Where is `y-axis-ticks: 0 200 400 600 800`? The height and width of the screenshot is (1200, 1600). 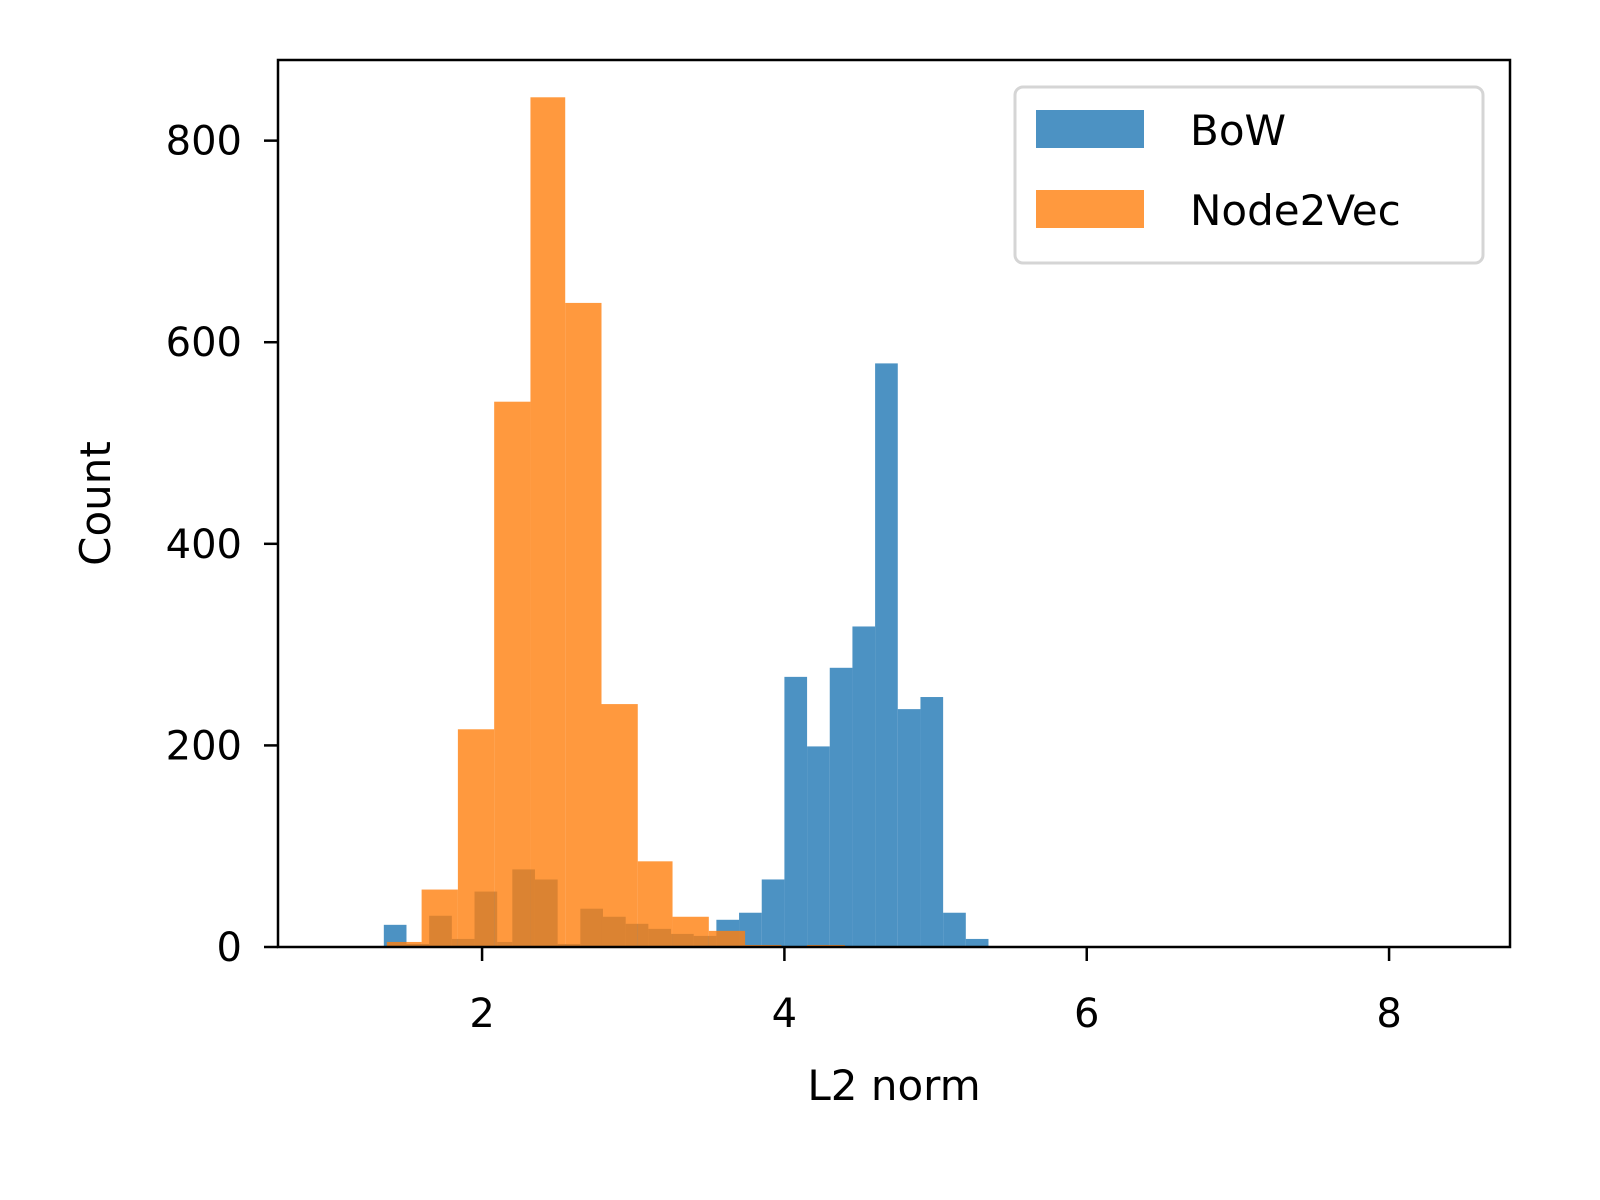
y-axis-ticks: 0 200 400 600 800 is located at coordinates (222, 545).